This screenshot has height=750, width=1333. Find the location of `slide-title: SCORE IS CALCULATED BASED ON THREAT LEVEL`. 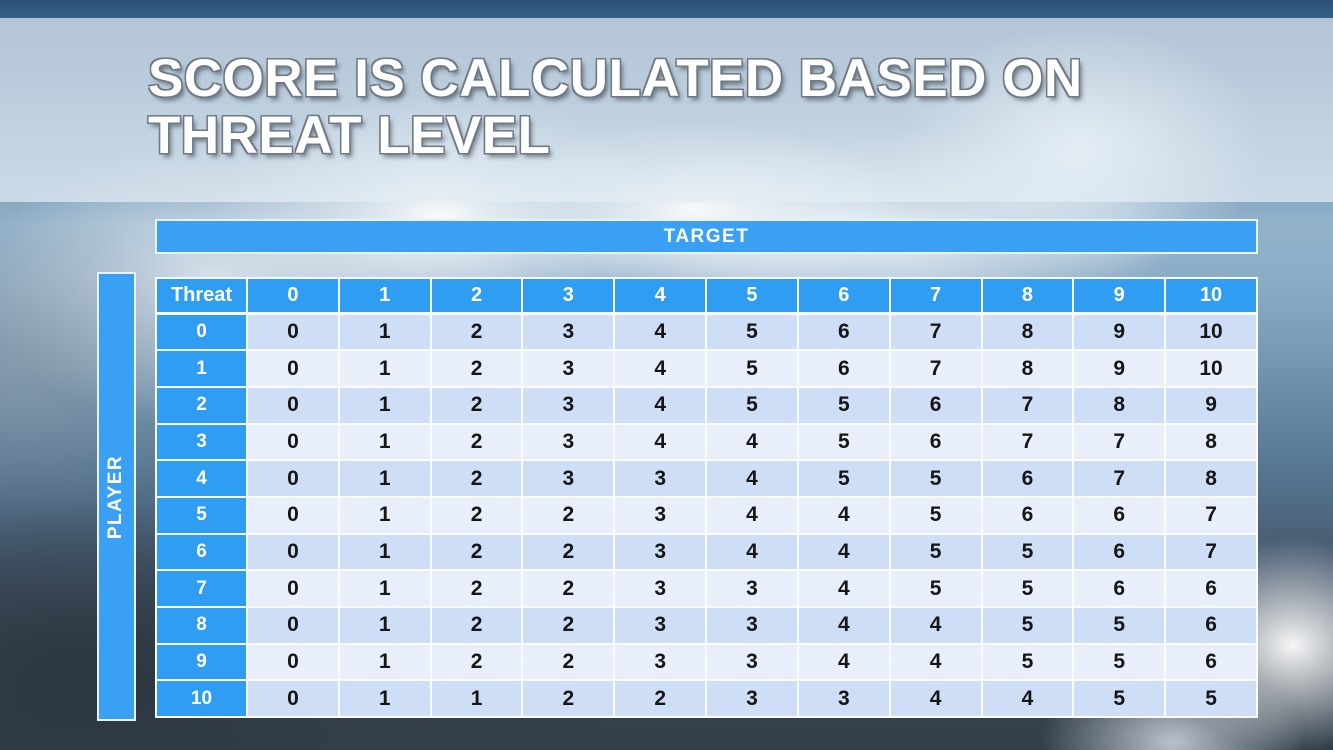

slide-title: SCORE IS CALCULATED BASED ON THREAT LEVEL is located at coordinates (698, 107).